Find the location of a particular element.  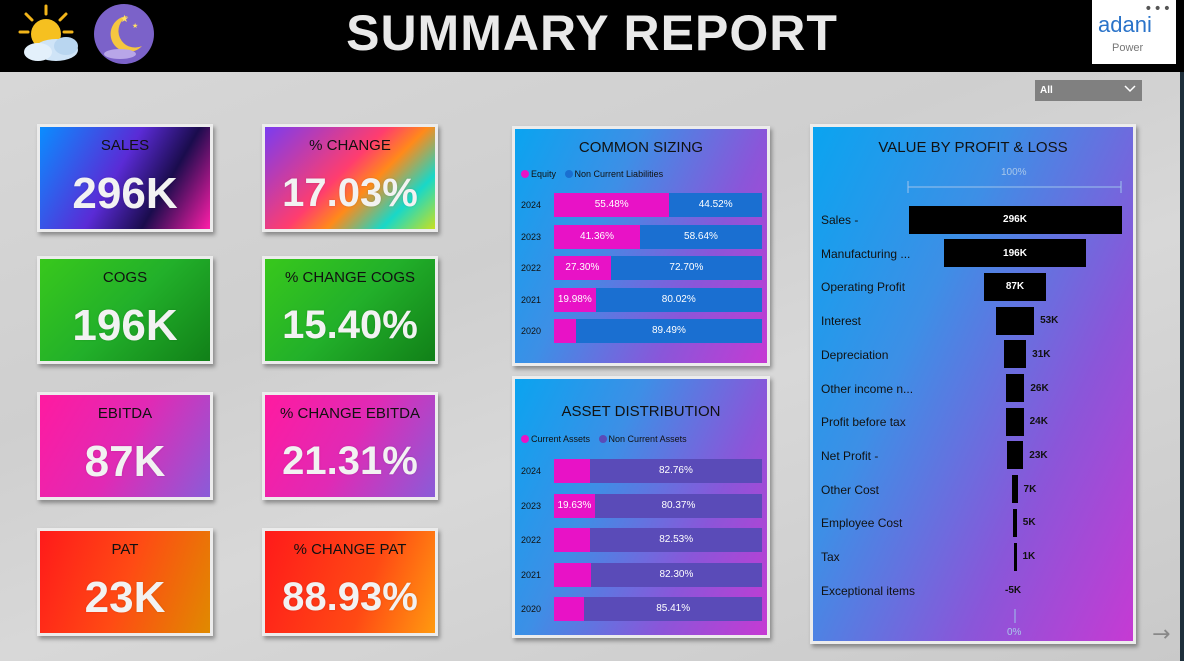

stacked-bar: 82.30% is located at coordinates (658, 574).